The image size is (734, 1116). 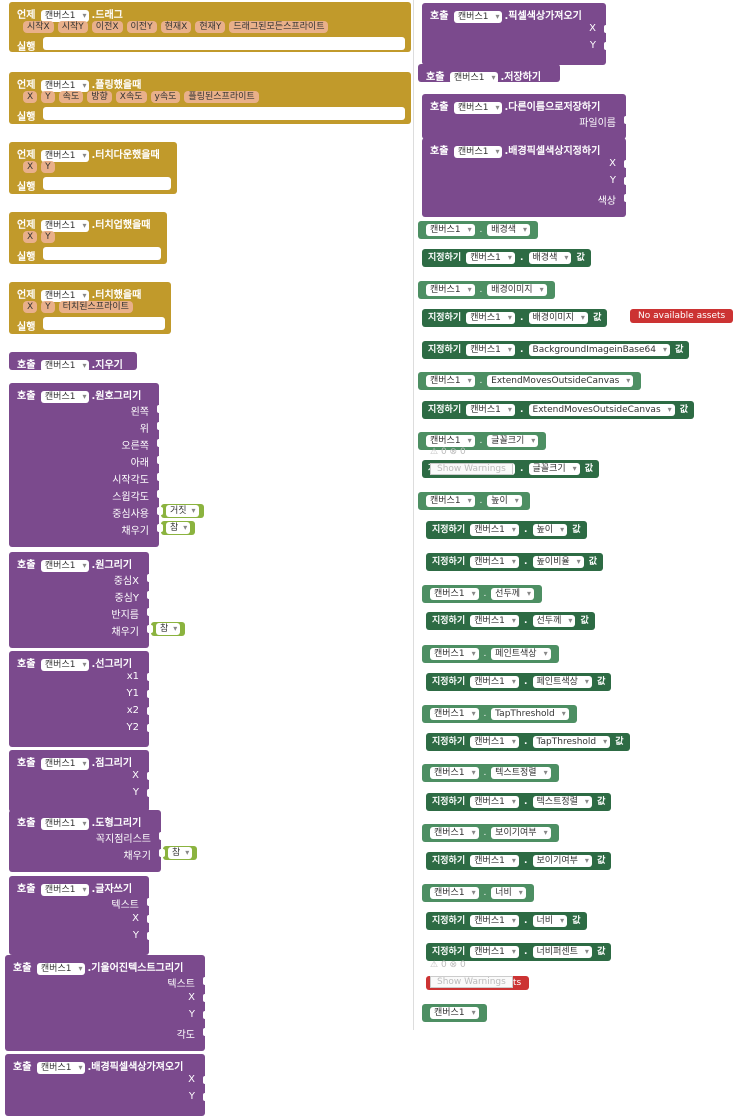 I want to click on event-param: 현재X, so click(x=176, y=27).